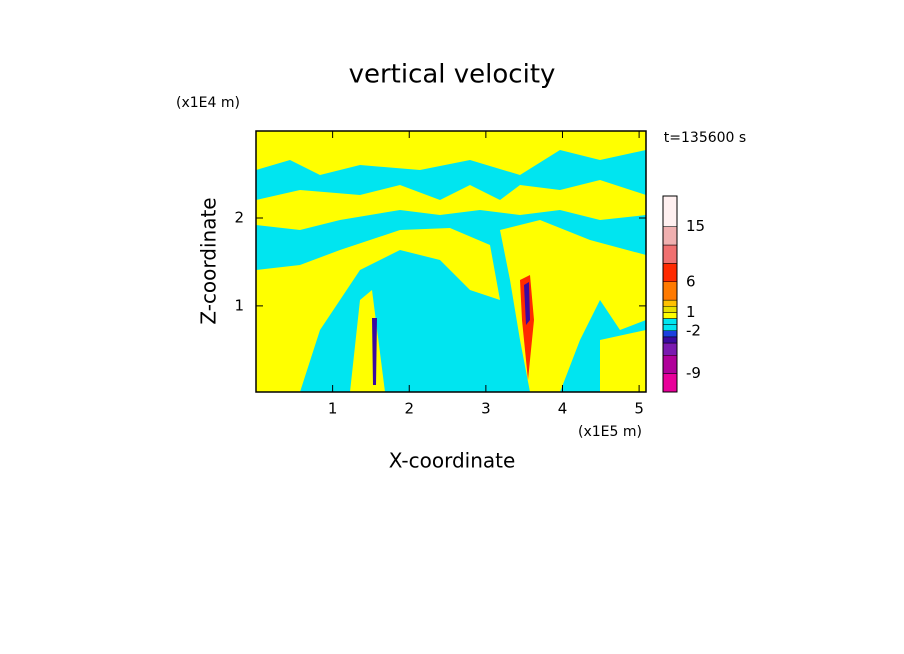  Describe the element at coordinates (239, 218) in the screenshot. I see `y-tick-label: 2` at that location.